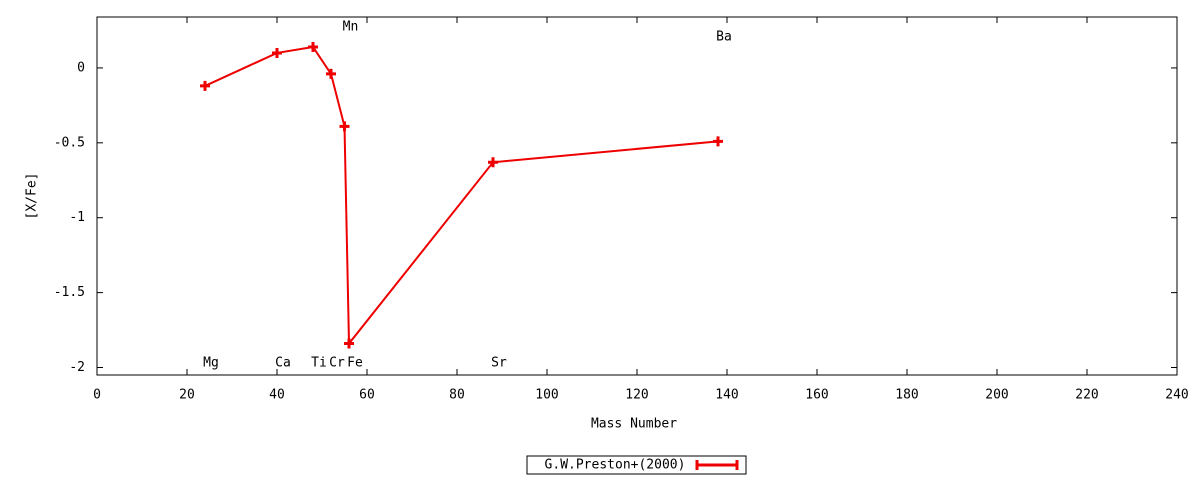 The height and width of the screenshot is (480, 1200). Describe the element at coordinates (337, 363) in the screenshot. I see `point-label: Cr` at that location.